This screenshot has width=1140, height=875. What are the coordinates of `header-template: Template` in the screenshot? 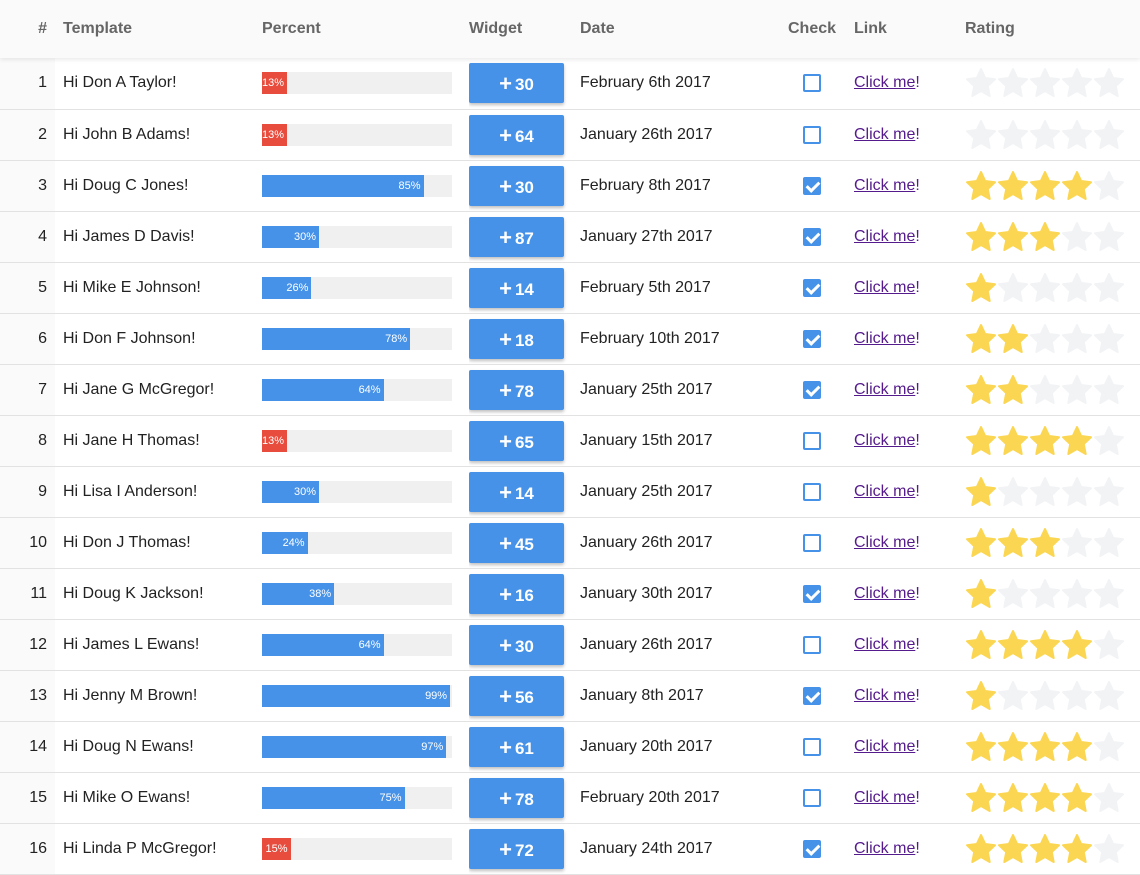 It's located at (98, 28).